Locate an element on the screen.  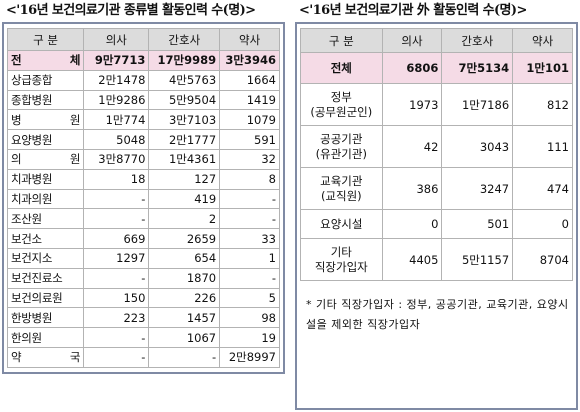
doctor-value: 6806 is located at coordinates (412, 68).